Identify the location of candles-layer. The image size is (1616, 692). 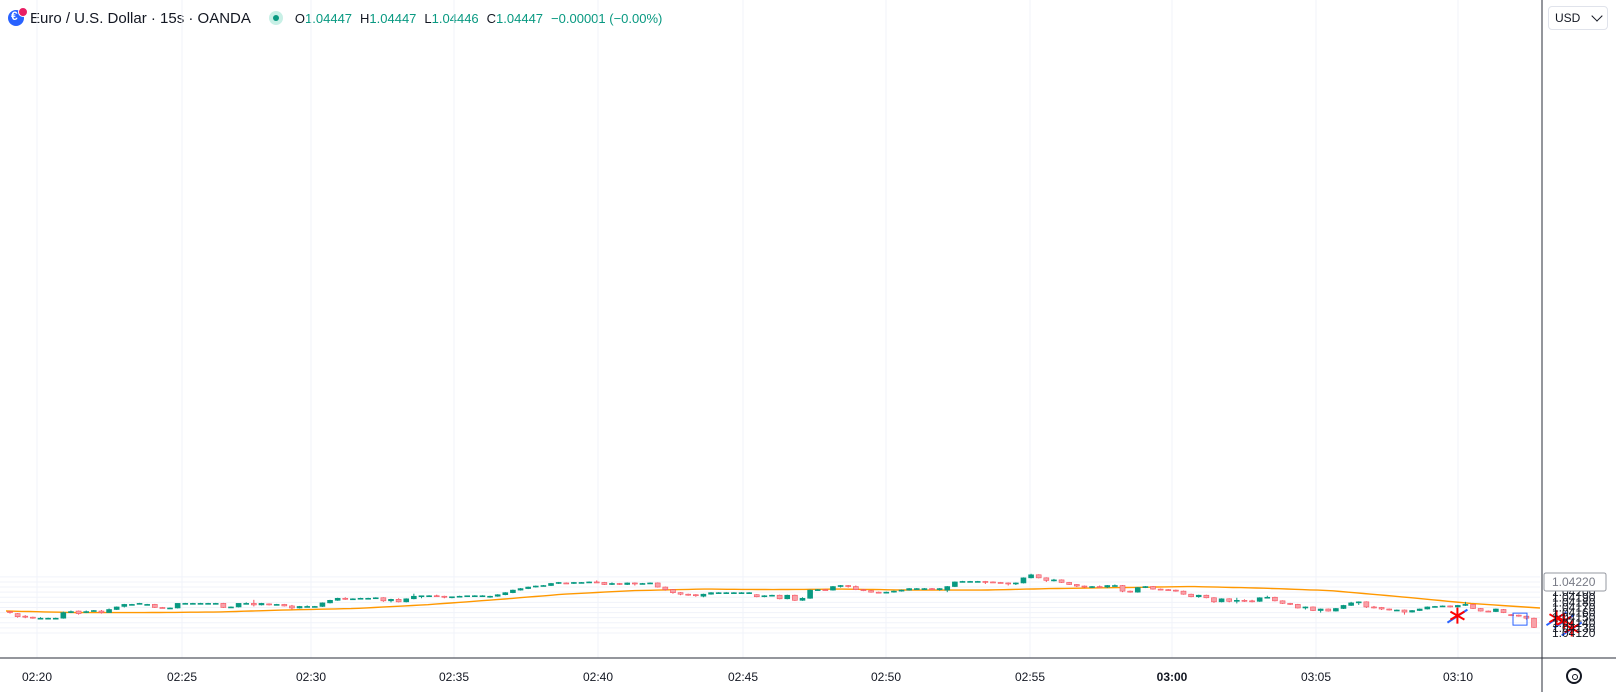
(772, 600).